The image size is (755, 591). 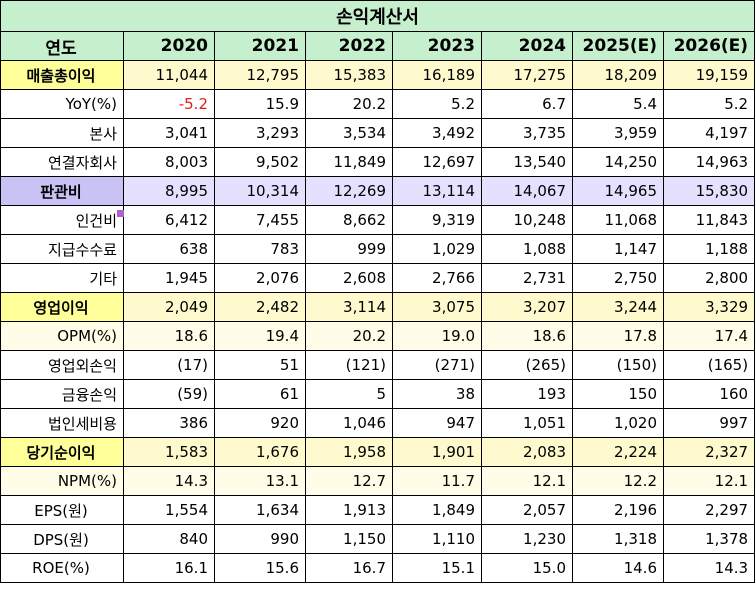 What do you see at coordinates (708, 191) in the screenshot?
I see `value-cell: 15,830` at bounding box center [708, 191].